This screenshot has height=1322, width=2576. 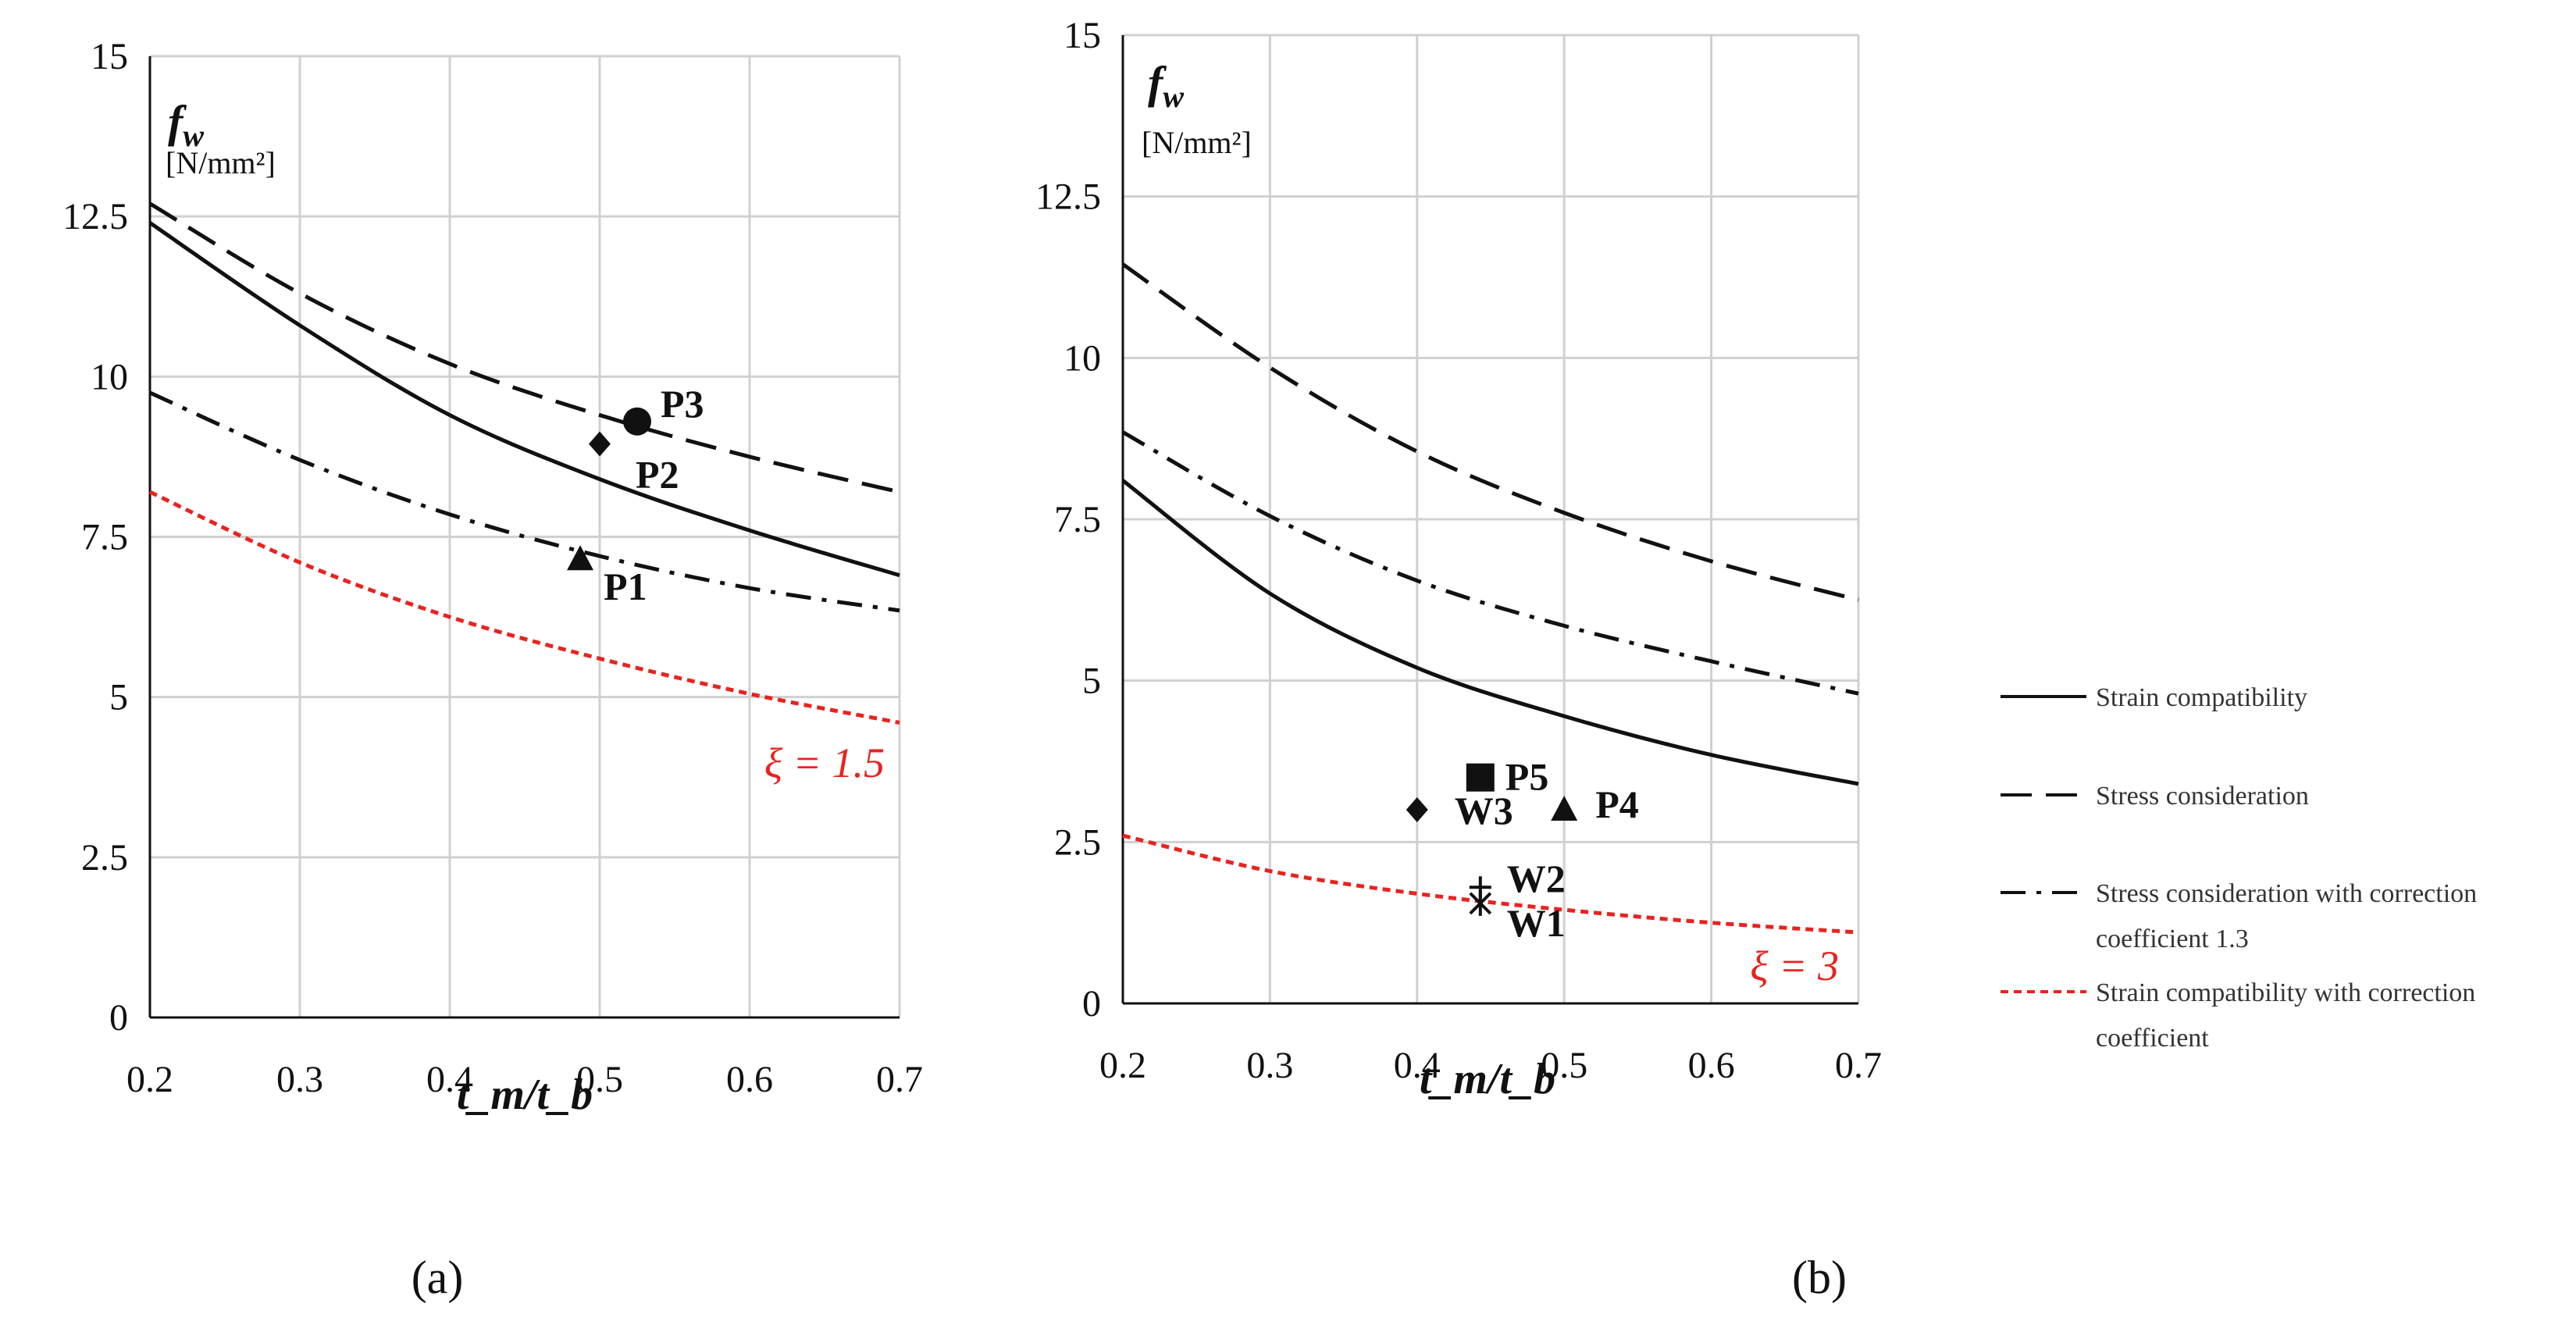 I want to click on y-axis-symbol: fw, so click(x=1166, y=85).